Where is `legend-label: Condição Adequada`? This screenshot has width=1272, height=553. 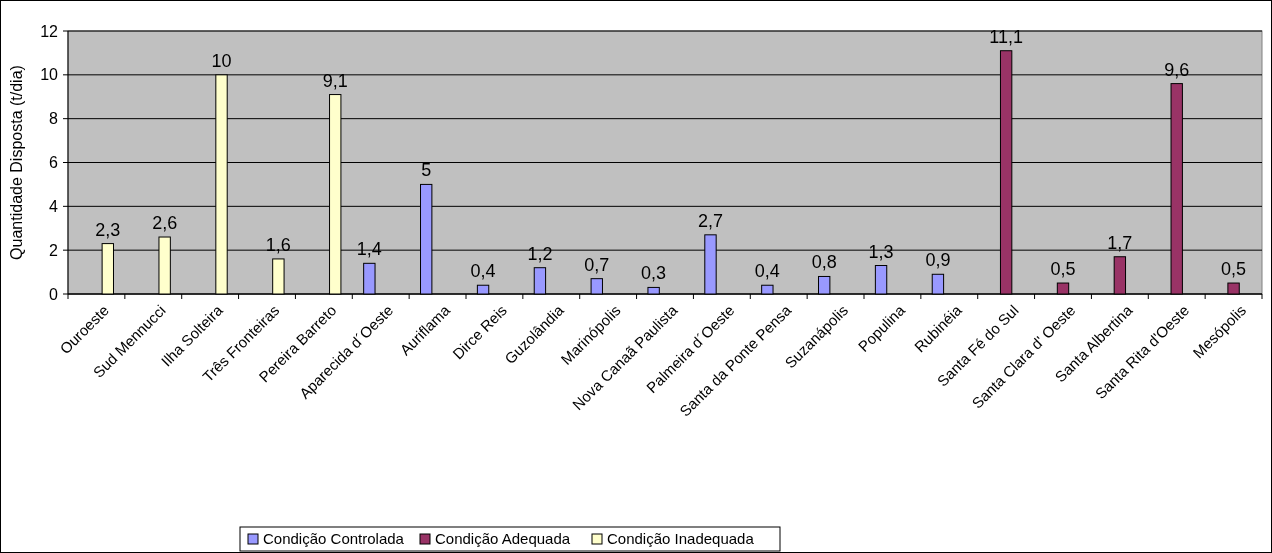 legend-label: Condição Adequada is located at coordinates (503, 539).